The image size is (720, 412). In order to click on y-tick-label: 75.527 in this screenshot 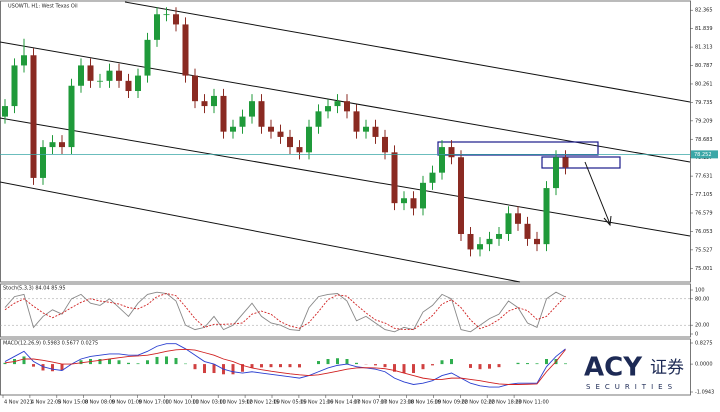, I will do `click(704, 250)`.